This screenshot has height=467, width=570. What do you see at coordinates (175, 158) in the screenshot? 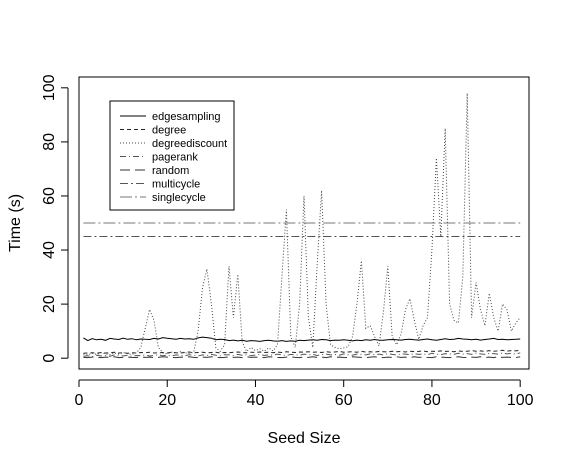
I see `legend-label-pagerank: pagerank` at bounding box center [175, 158].